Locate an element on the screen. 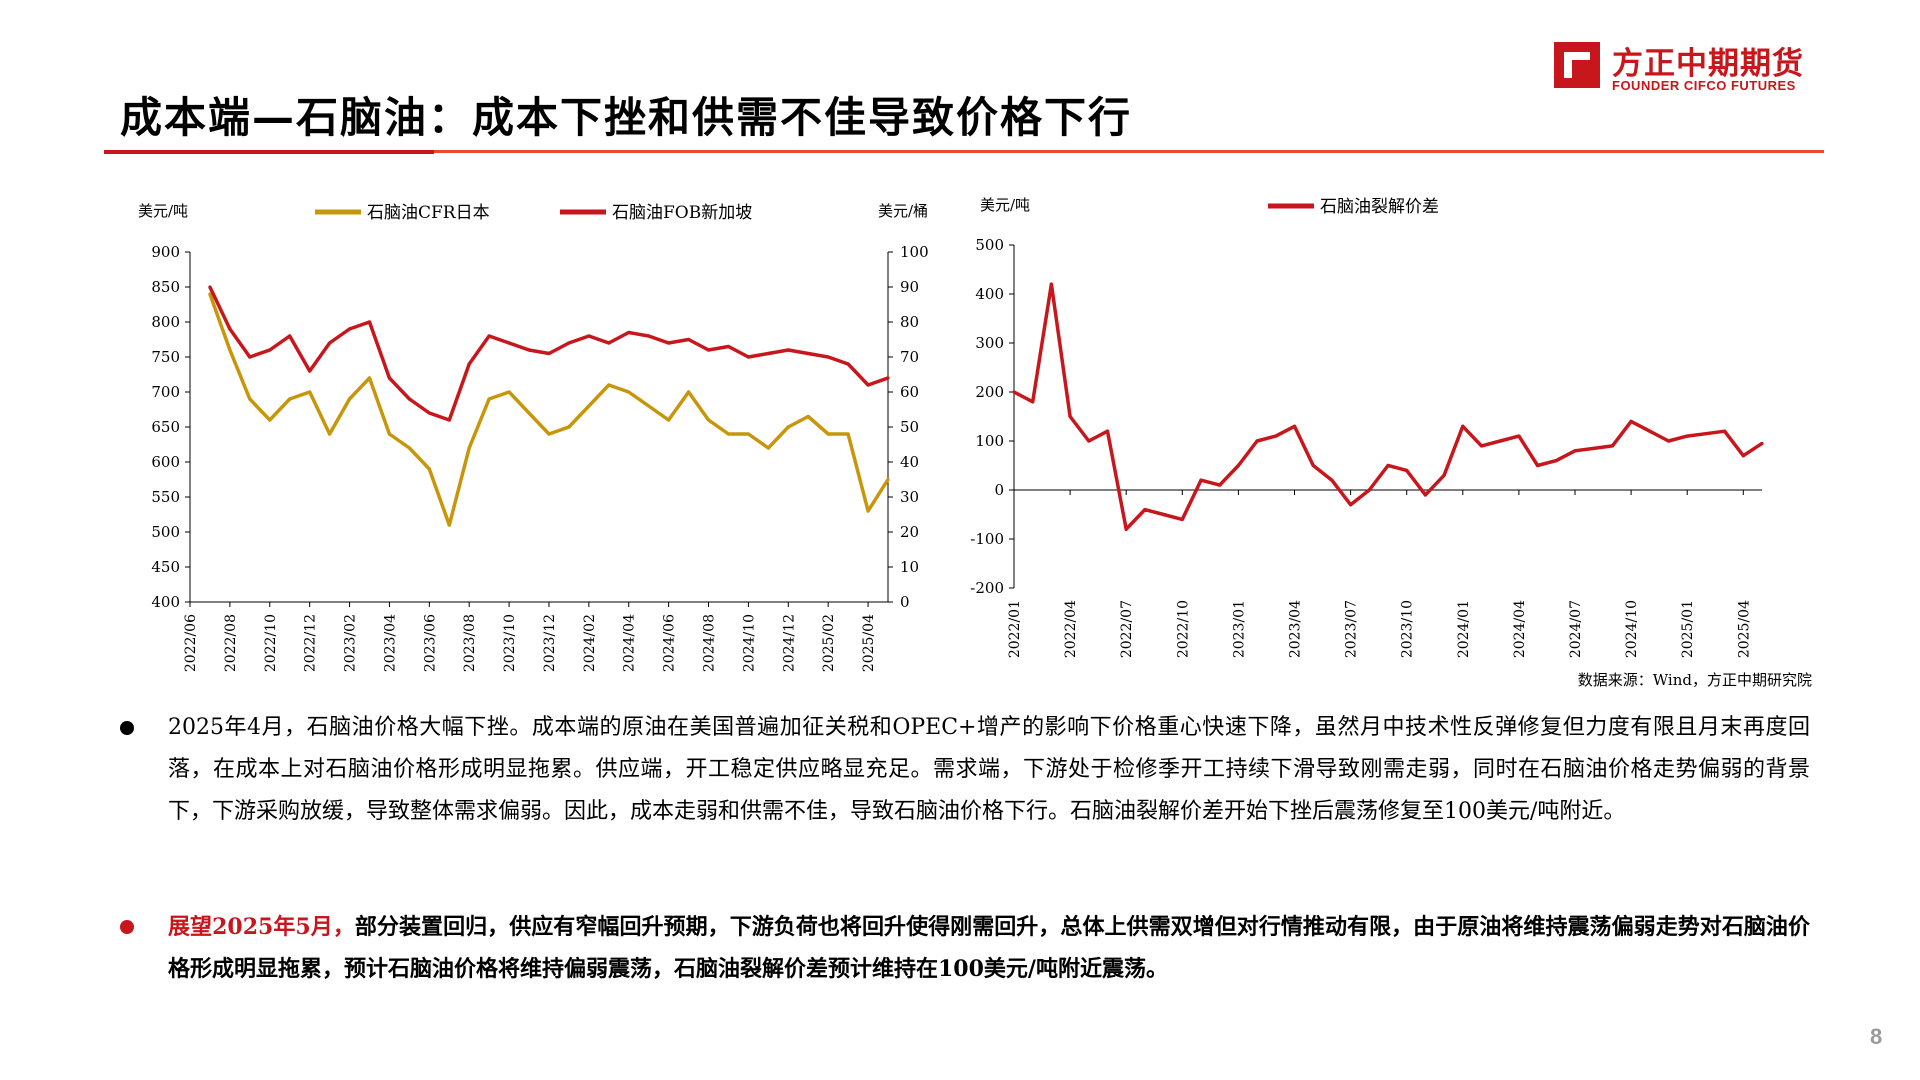 The width and height of the screenshot is (1920, 1080). x-tick-label: 2024/02 is located at coordinates (590, 643).